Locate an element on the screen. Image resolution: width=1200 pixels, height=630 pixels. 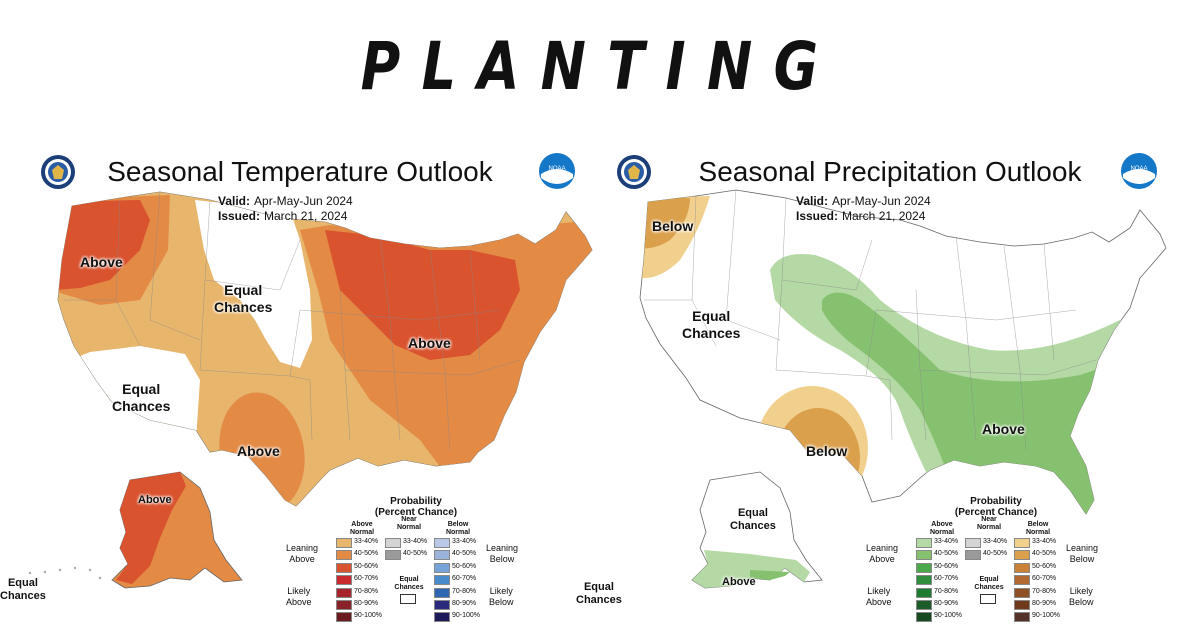
above-swatch-label: 33-40% is located at coordinates (366, 541).